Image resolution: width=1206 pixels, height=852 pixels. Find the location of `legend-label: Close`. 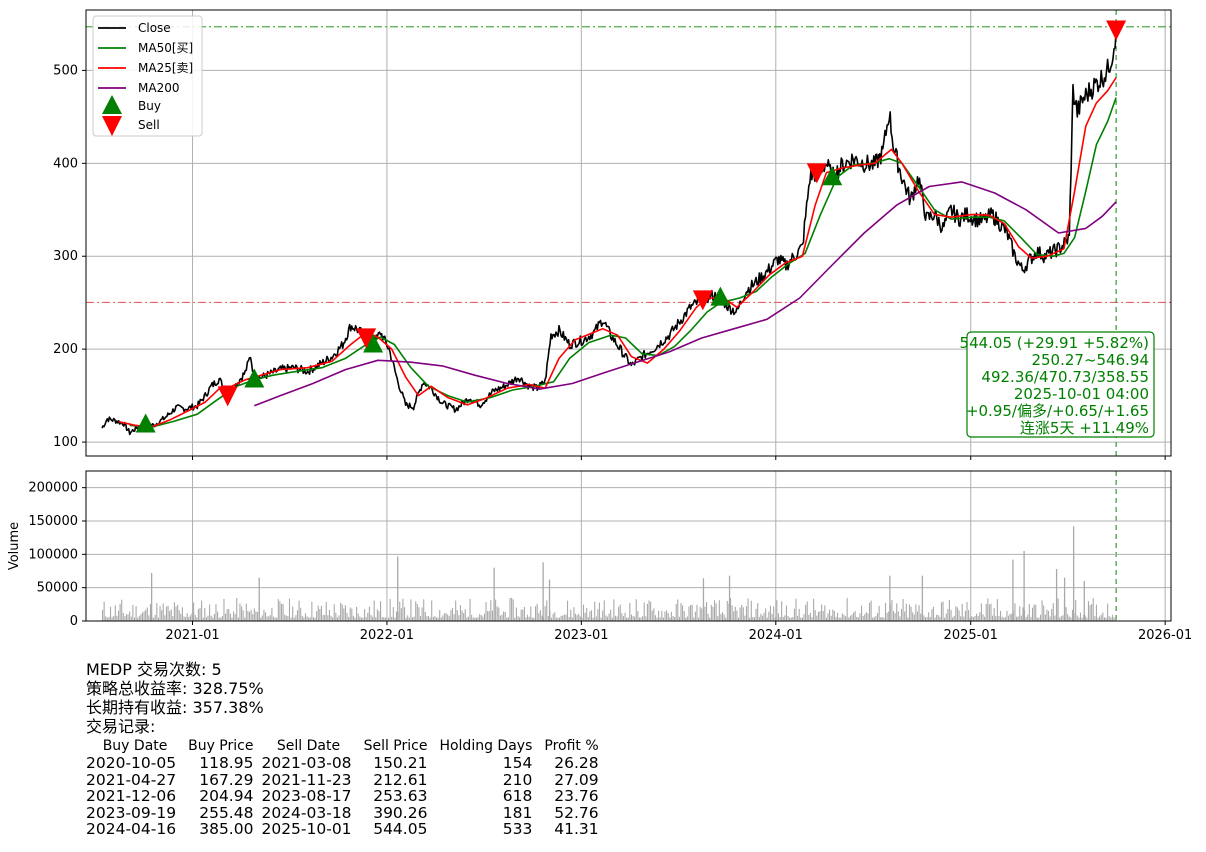

legend-label: Close is located at coordinates (154, 28).